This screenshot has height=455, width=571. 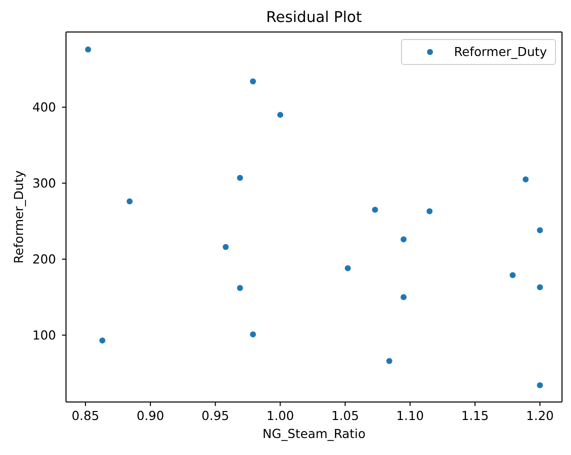 I want to click on x-tick-label: 0.95, so click(x=216, y=415).